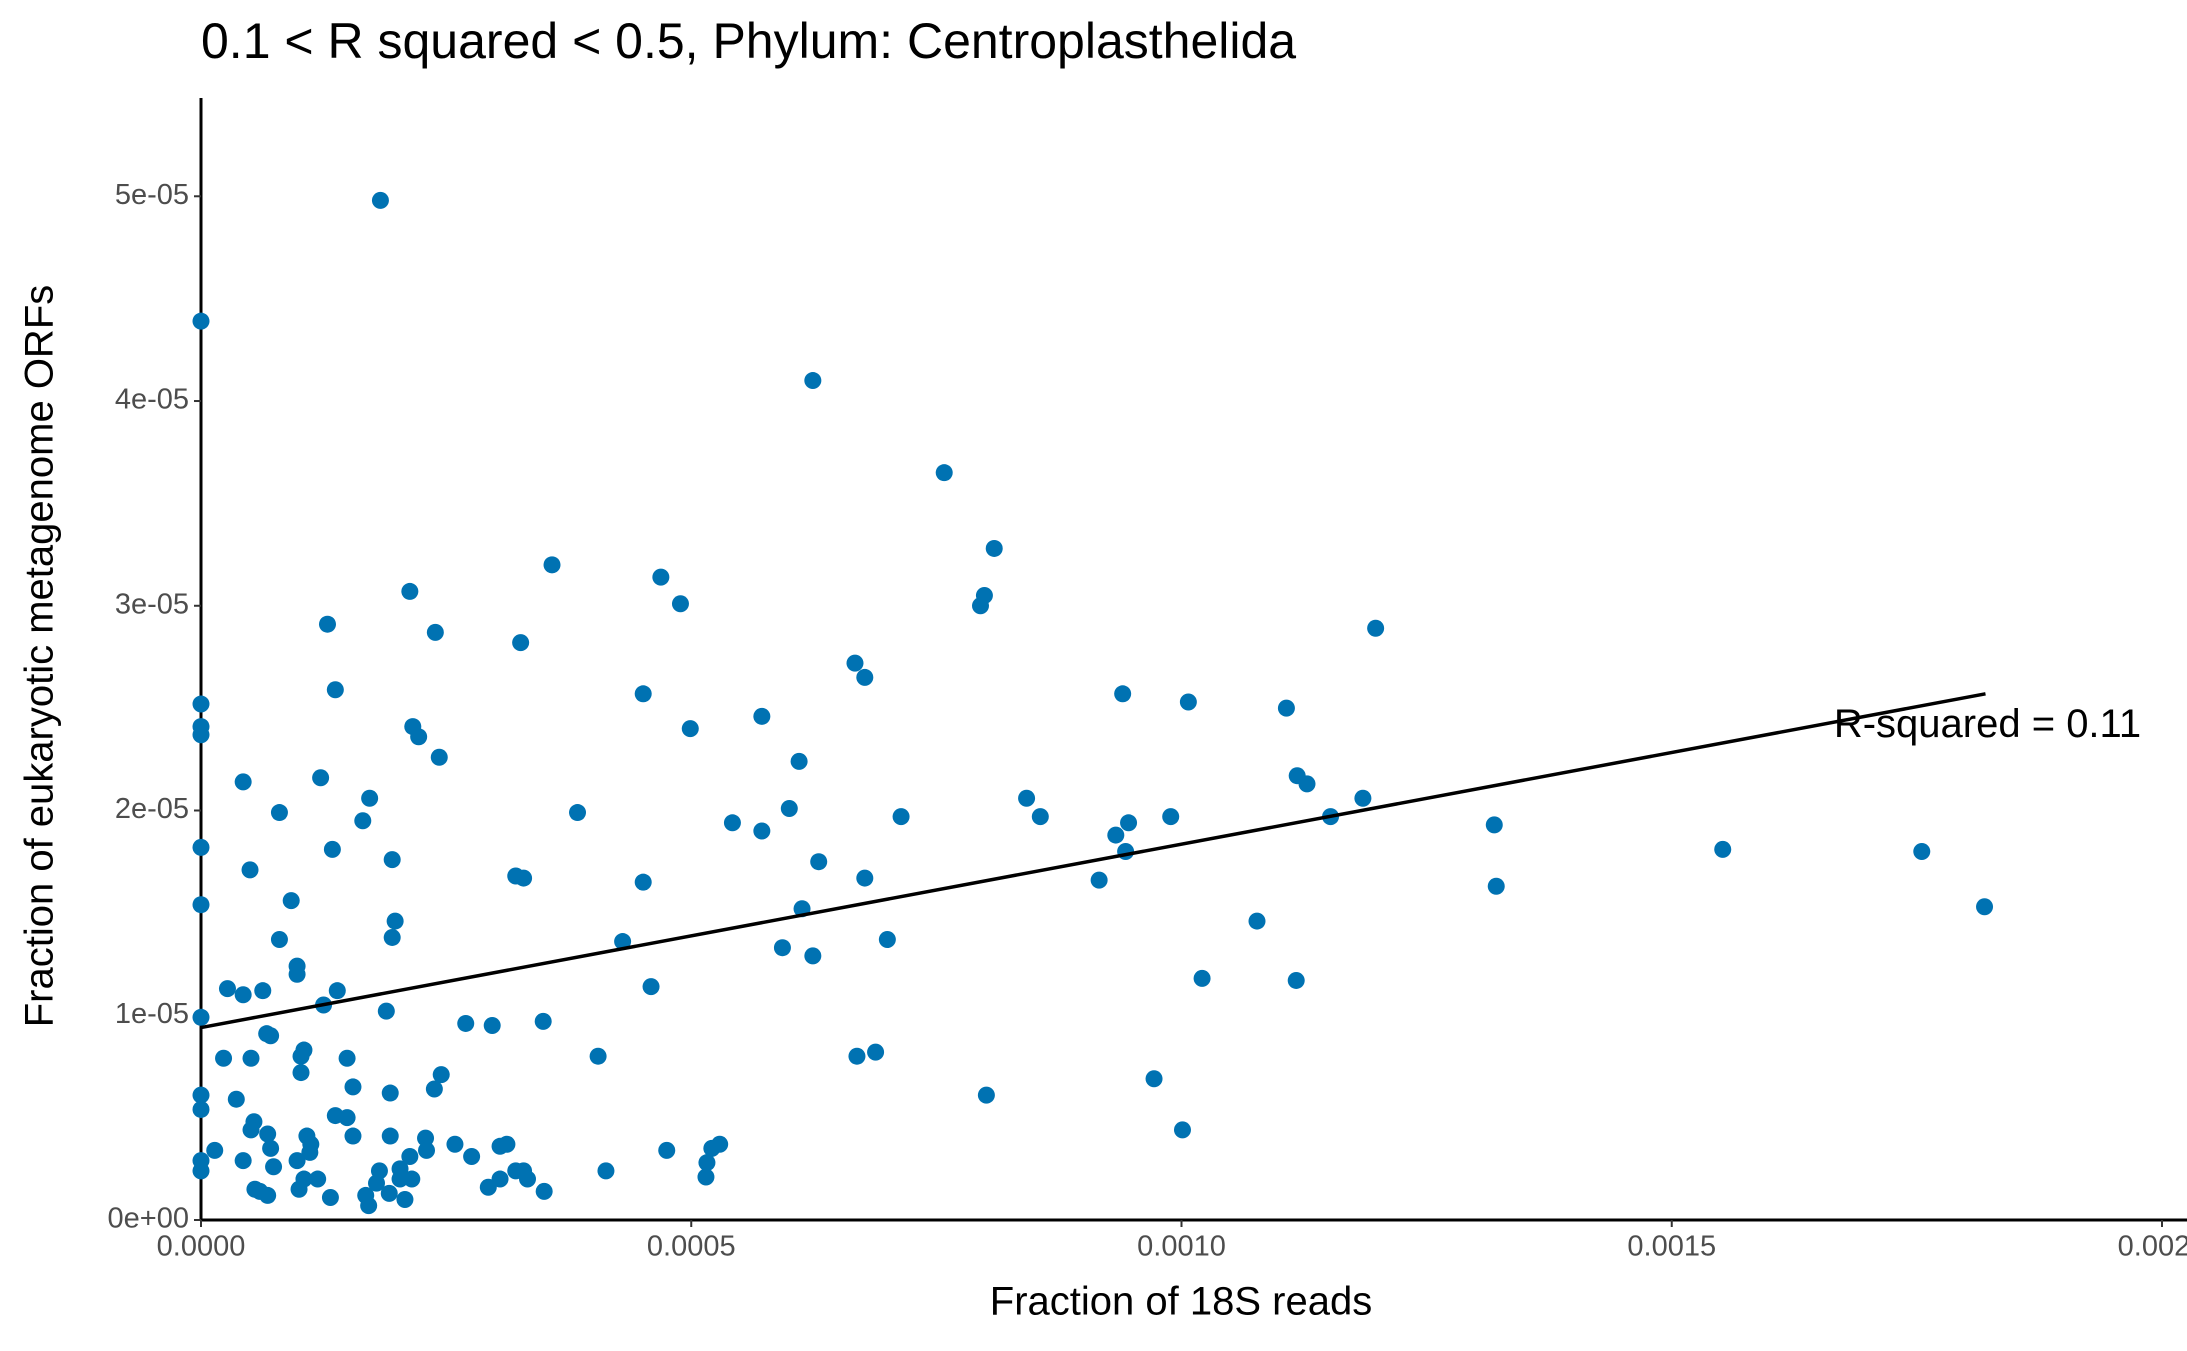 The height and width of the screenshot is (1351, 2187). I want to click on x-tick-label: 0.0000, so click(201, 1247).